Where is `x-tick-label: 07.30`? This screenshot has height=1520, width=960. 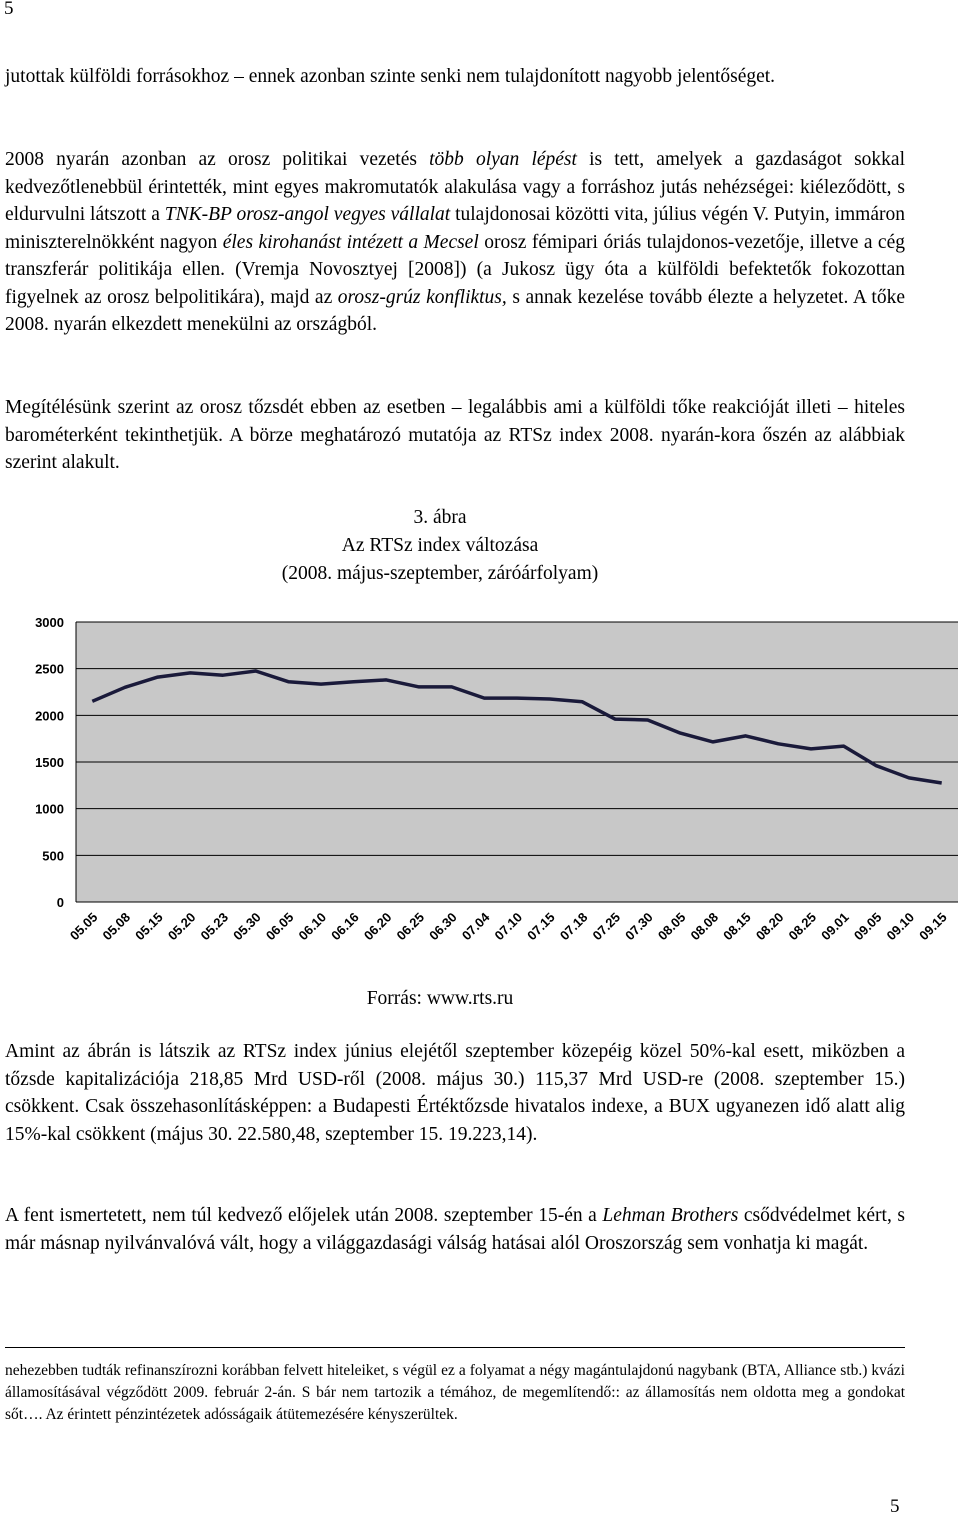
x-tick-label: 07.30 is located at coordinates (639, 927).